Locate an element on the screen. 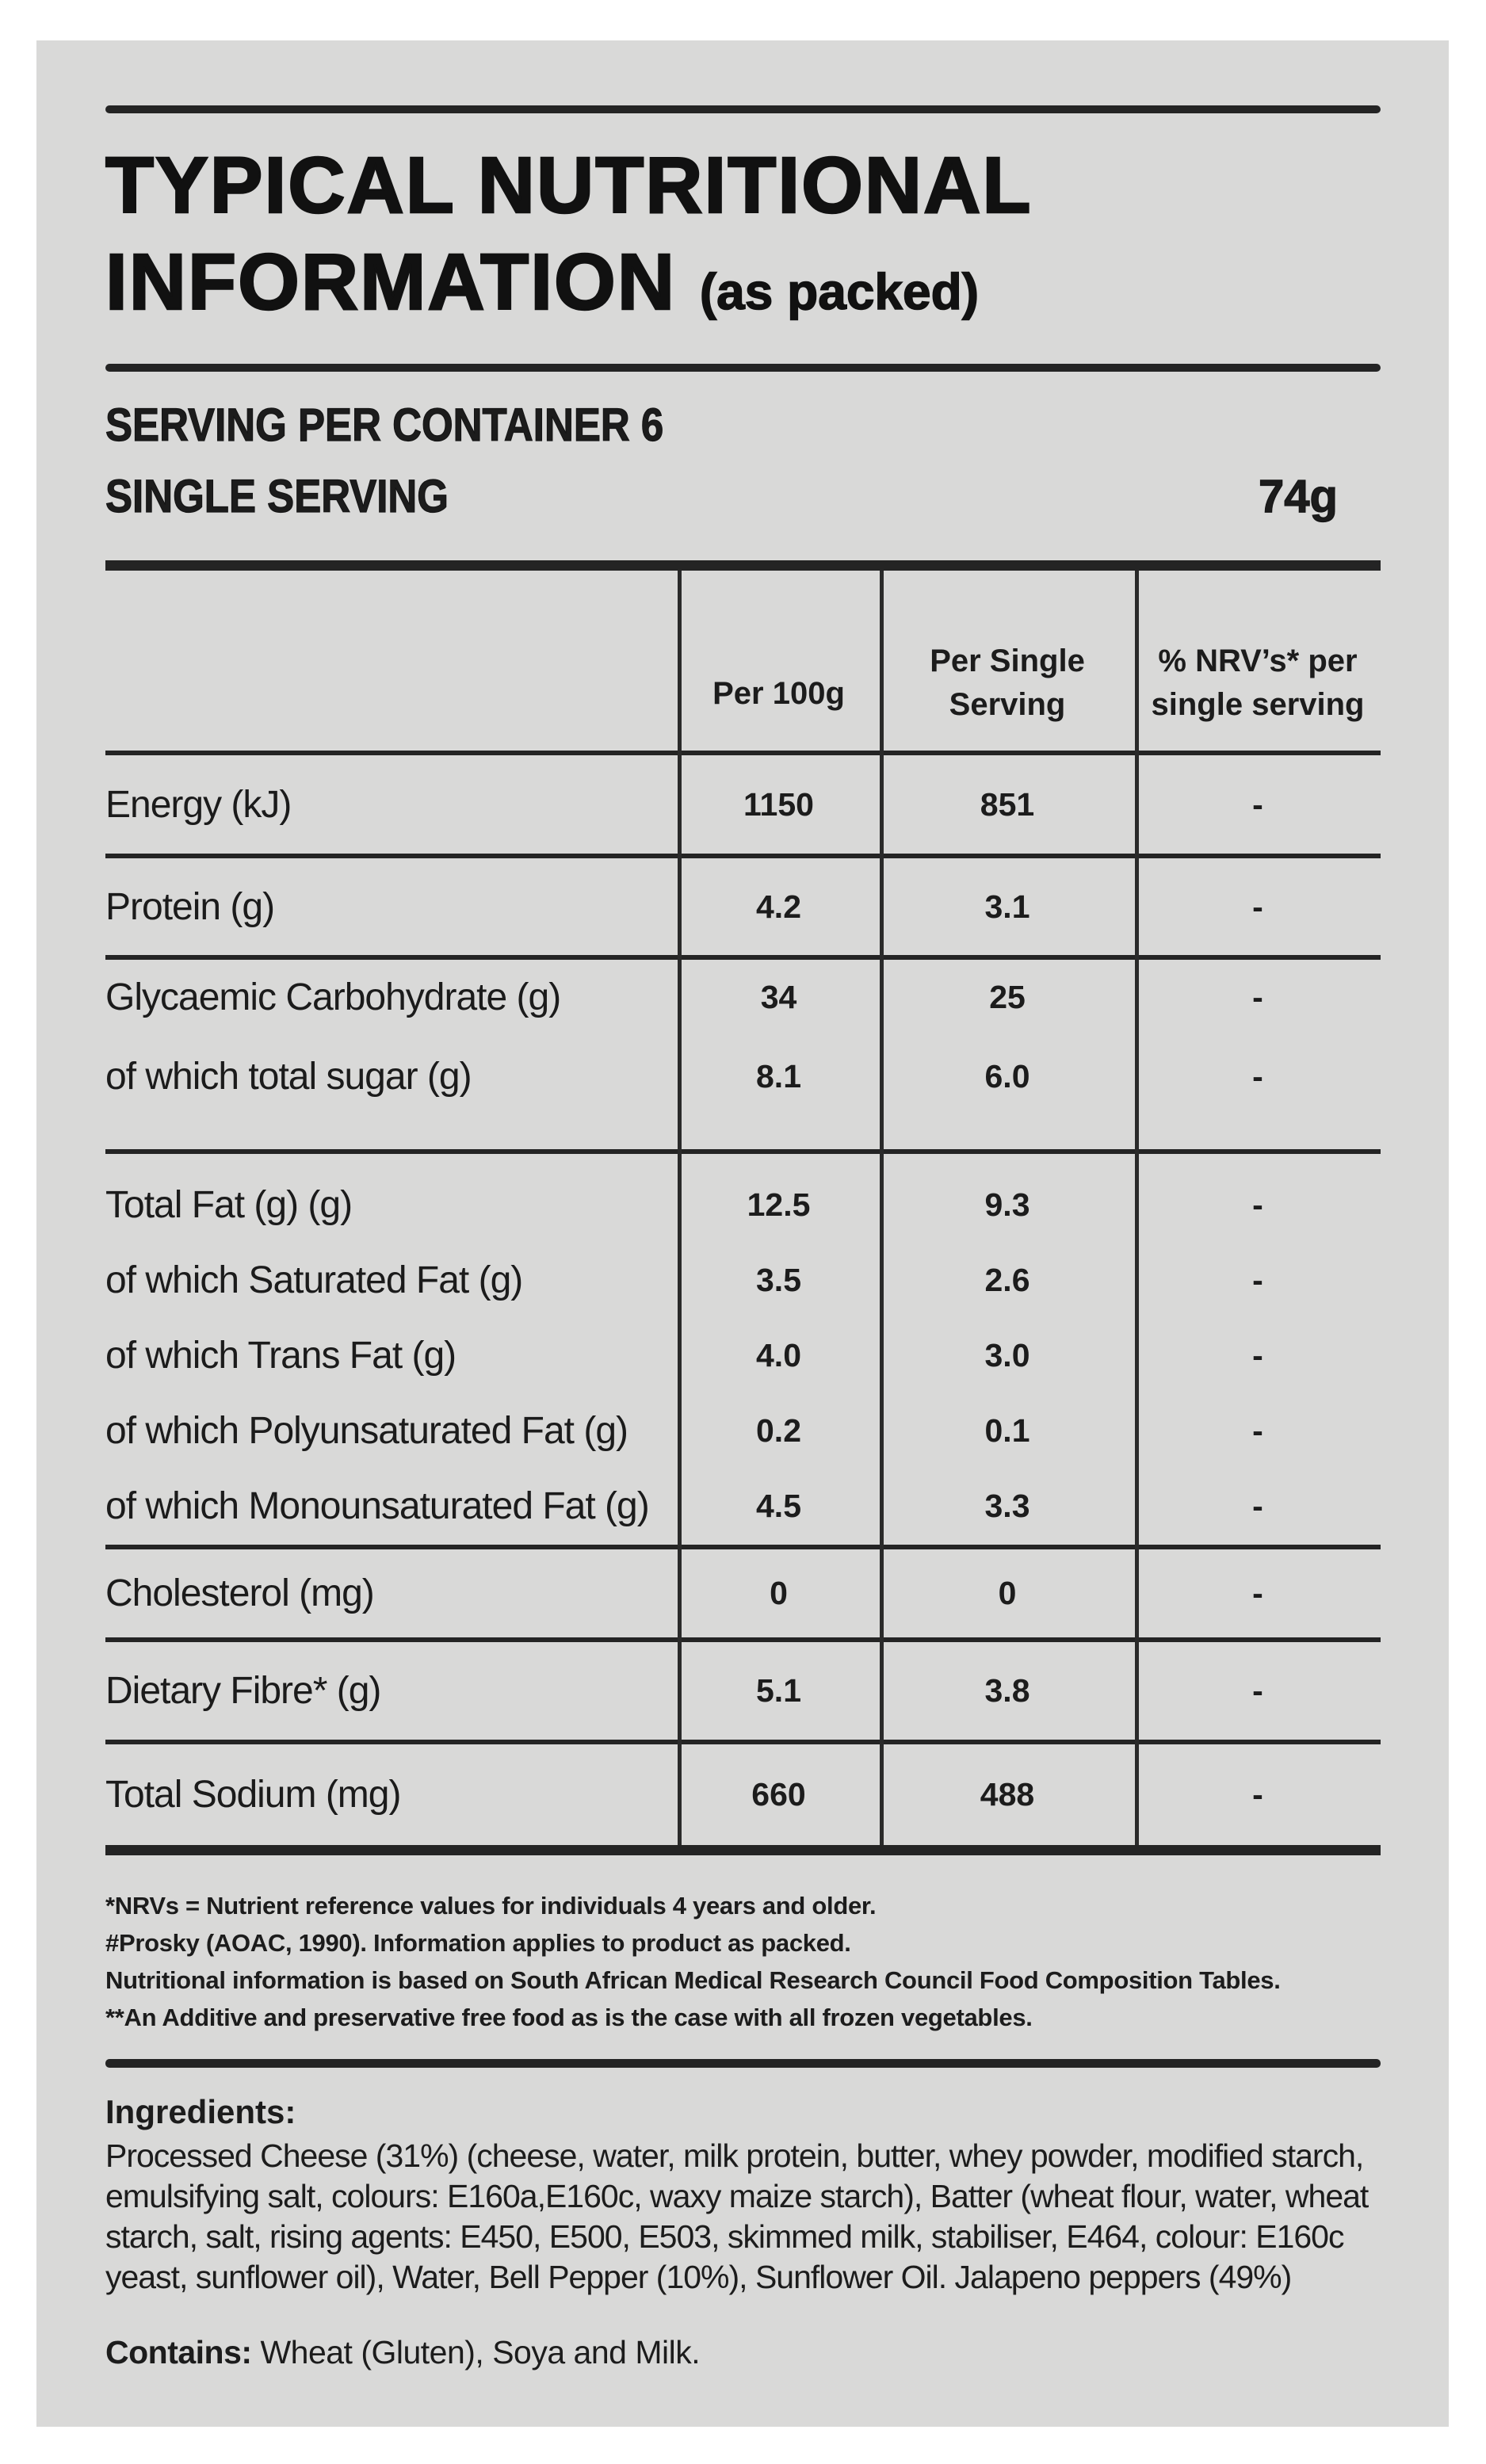  ingredients-heading: Ingredients: is located at coordinates (200, 2112).